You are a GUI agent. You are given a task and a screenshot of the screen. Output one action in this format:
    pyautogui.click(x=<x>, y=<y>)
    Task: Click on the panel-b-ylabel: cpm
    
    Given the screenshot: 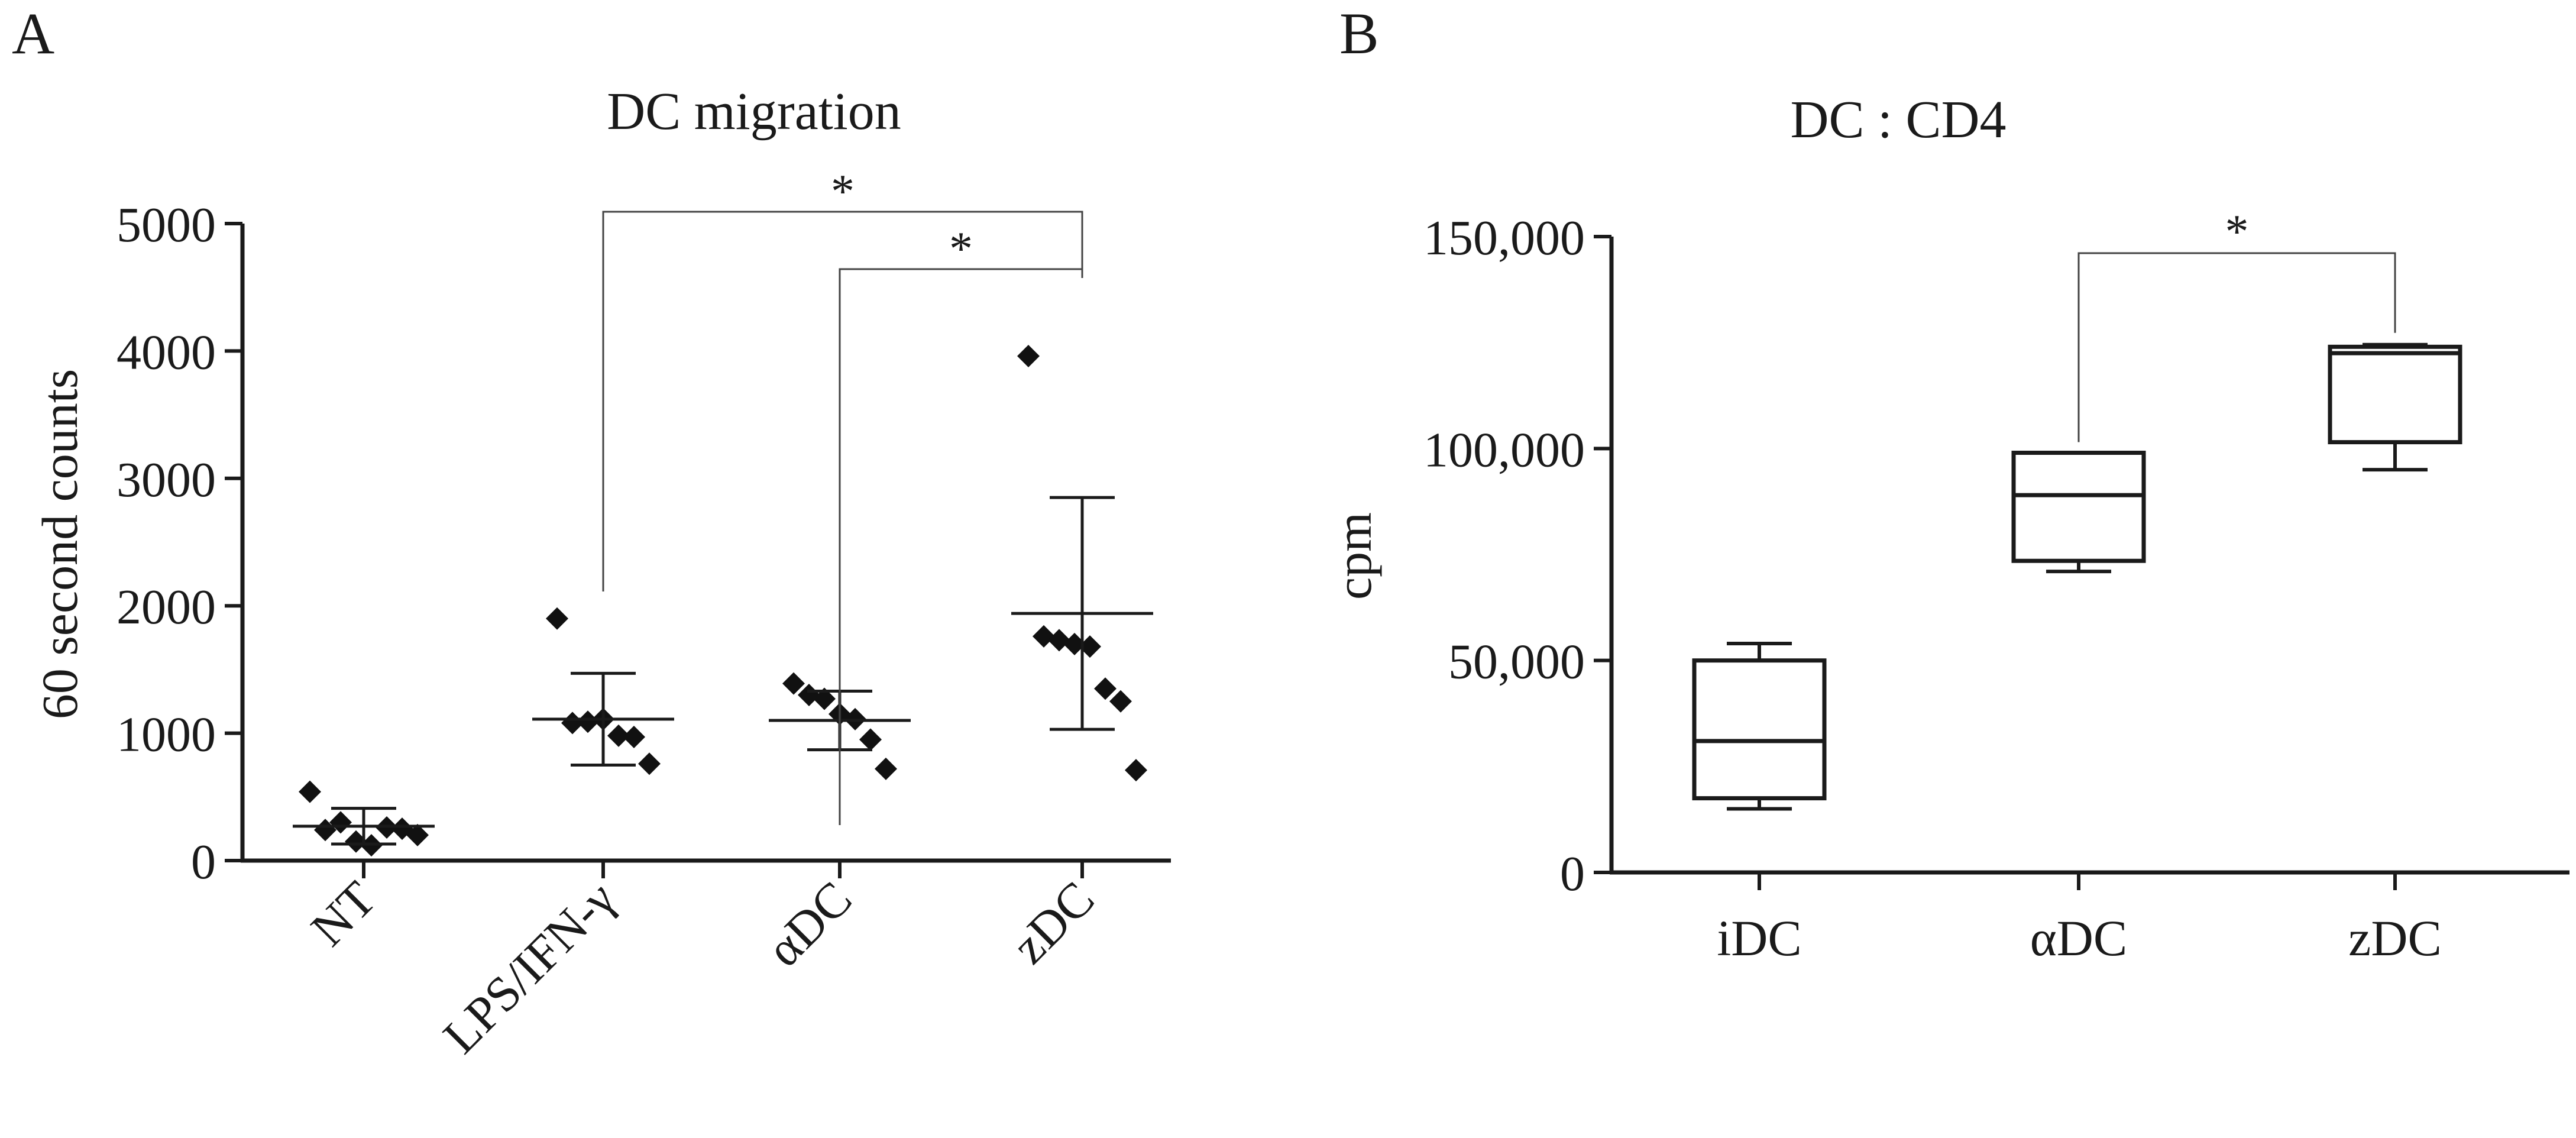 What is the action you would take?
    pyautogui.click(x=1354, y=556)
    